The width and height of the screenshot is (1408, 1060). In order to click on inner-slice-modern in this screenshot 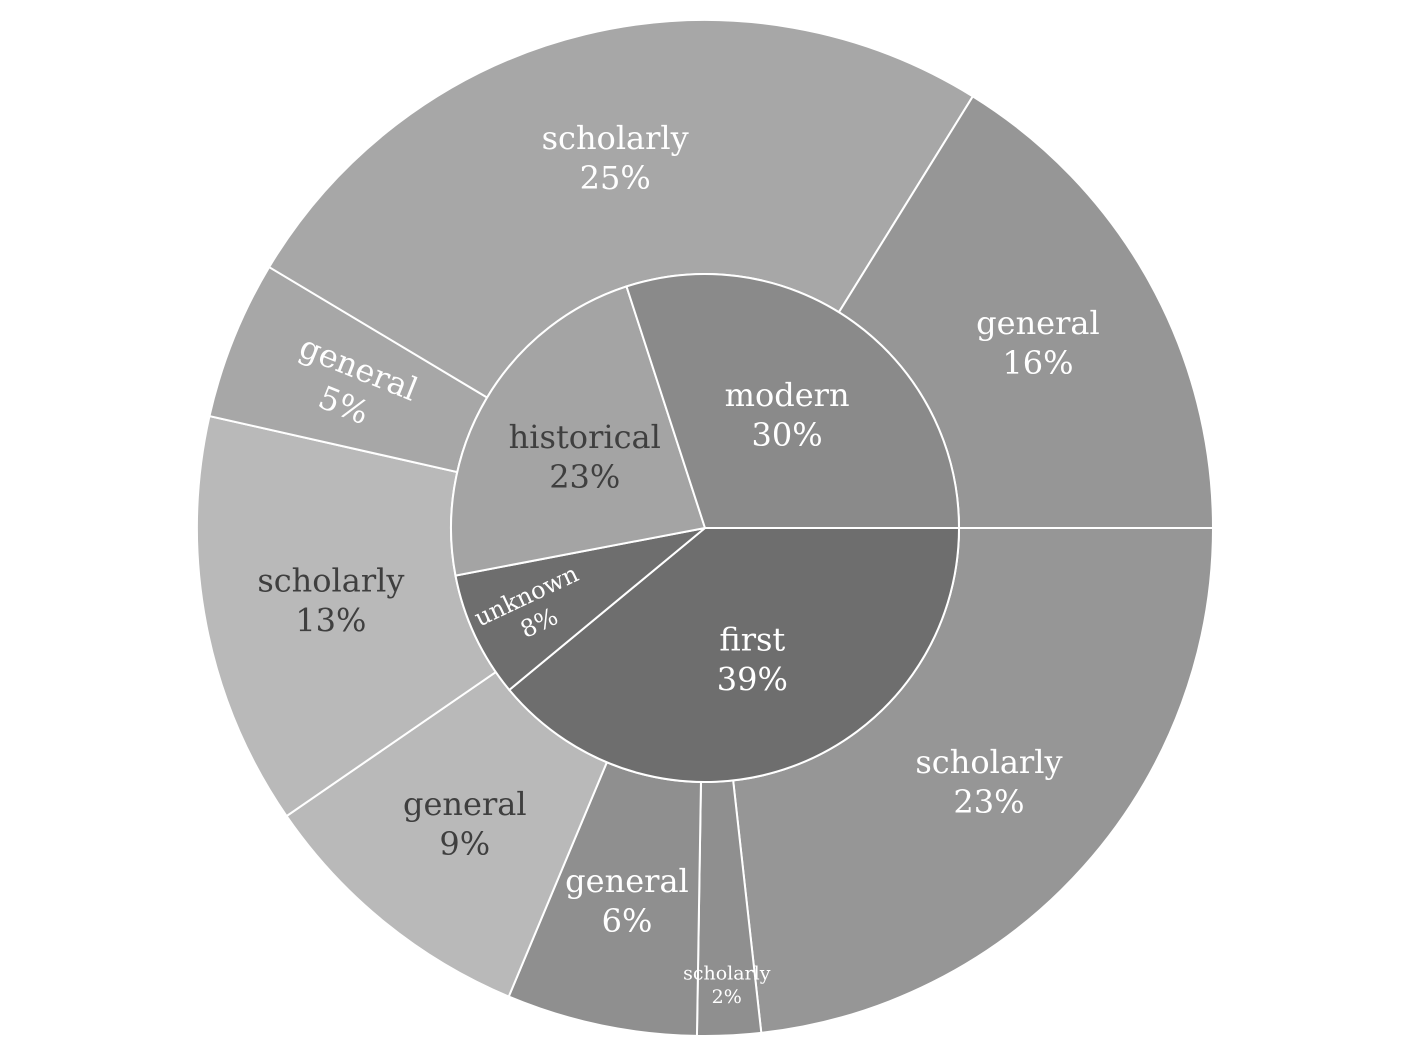, I will do `click(793, 401)`.